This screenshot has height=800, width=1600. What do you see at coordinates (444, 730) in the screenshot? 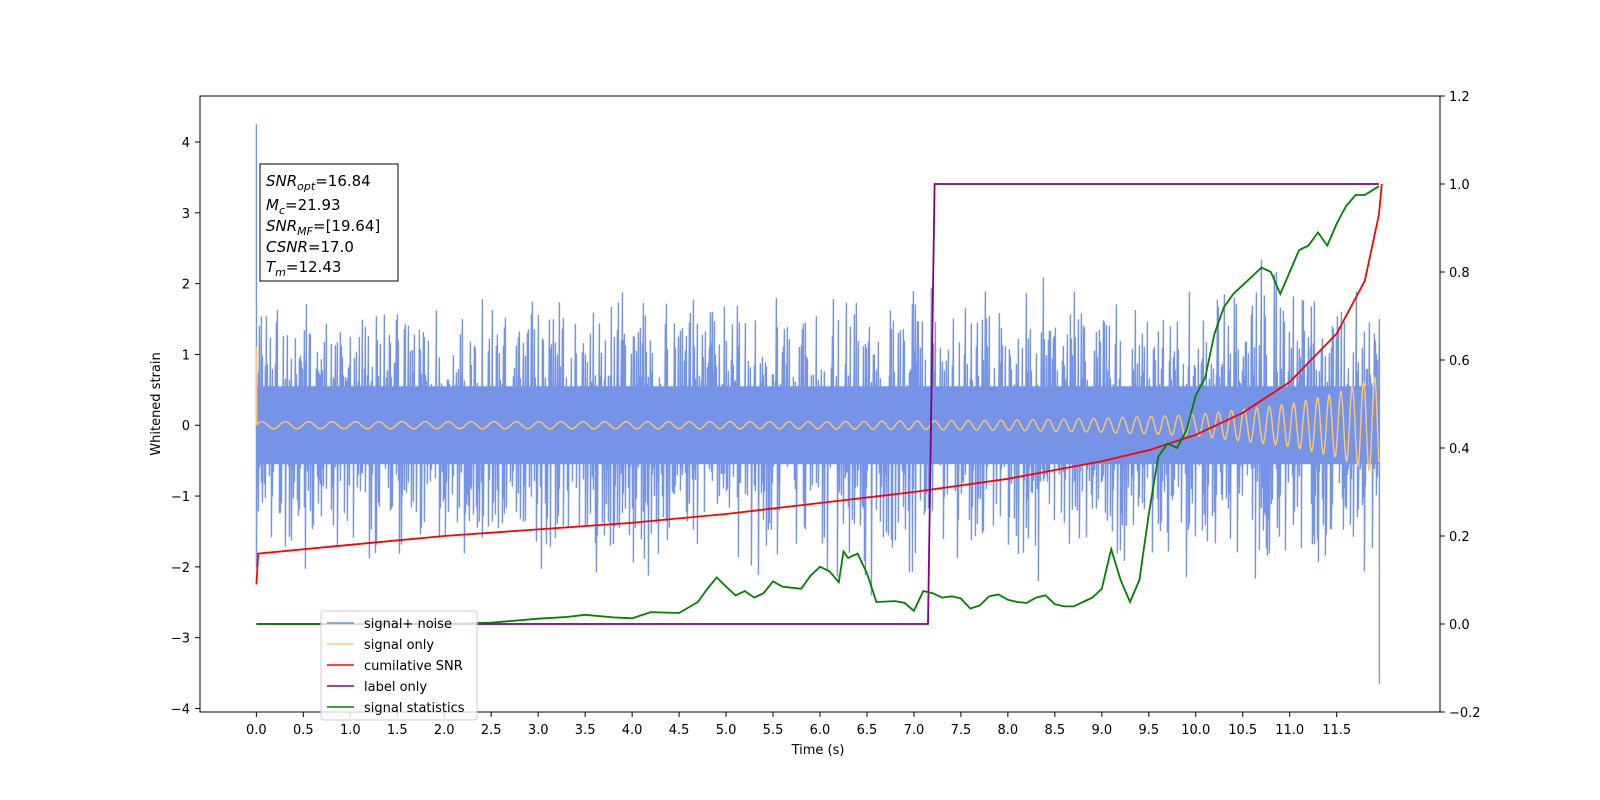
I see `x-tick-label: 2.0` at bounding box center [444, 730].